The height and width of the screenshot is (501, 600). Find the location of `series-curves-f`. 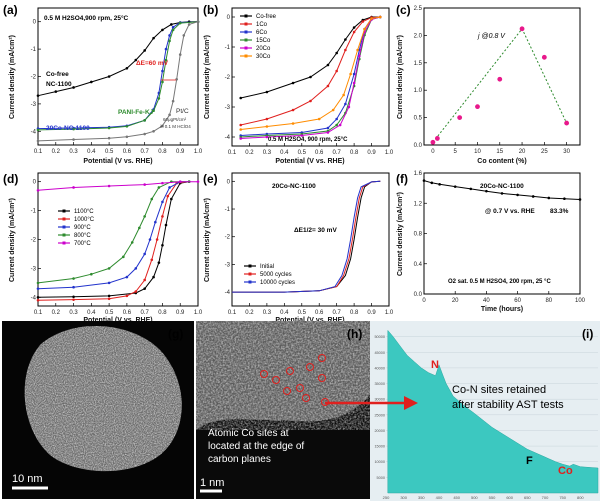

series-curves-f is located at coordinates (502, 190).